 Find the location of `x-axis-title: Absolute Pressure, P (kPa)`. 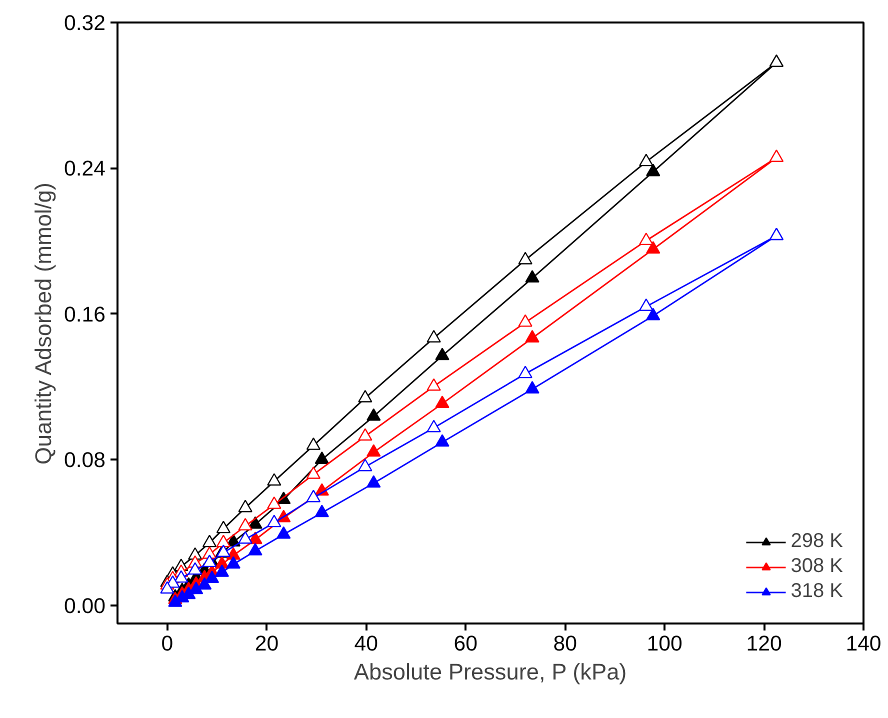

x-axis-title: Absolute Pressure, P (kPa) is located at coordinates (490, 671).